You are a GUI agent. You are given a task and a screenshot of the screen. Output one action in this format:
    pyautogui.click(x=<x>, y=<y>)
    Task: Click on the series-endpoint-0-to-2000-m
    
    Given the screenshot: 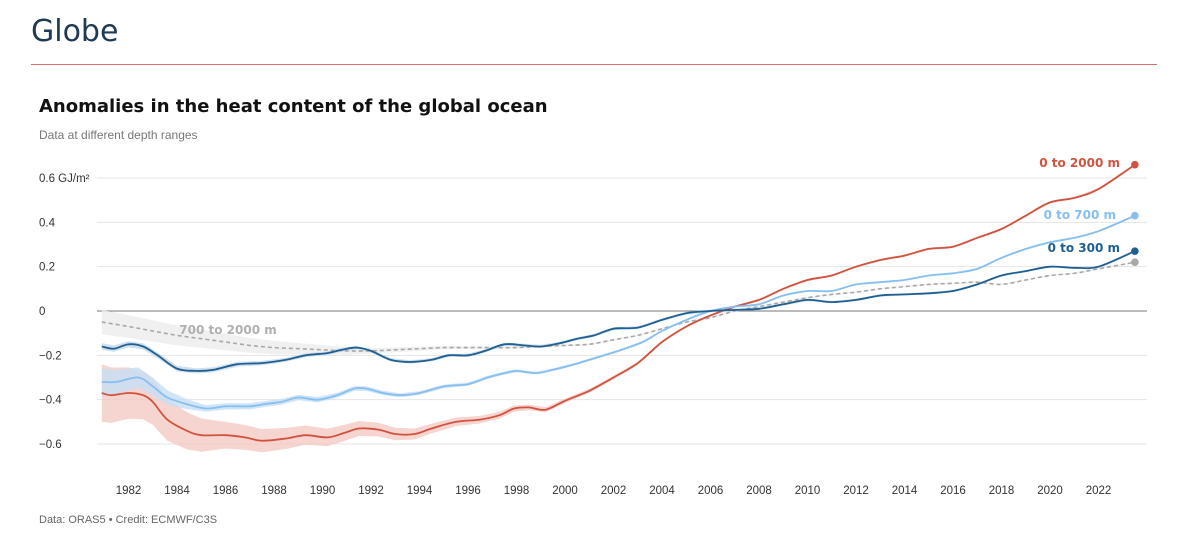 What is the action you would take?
    pyautogui.click(x=1135, y=164)
    